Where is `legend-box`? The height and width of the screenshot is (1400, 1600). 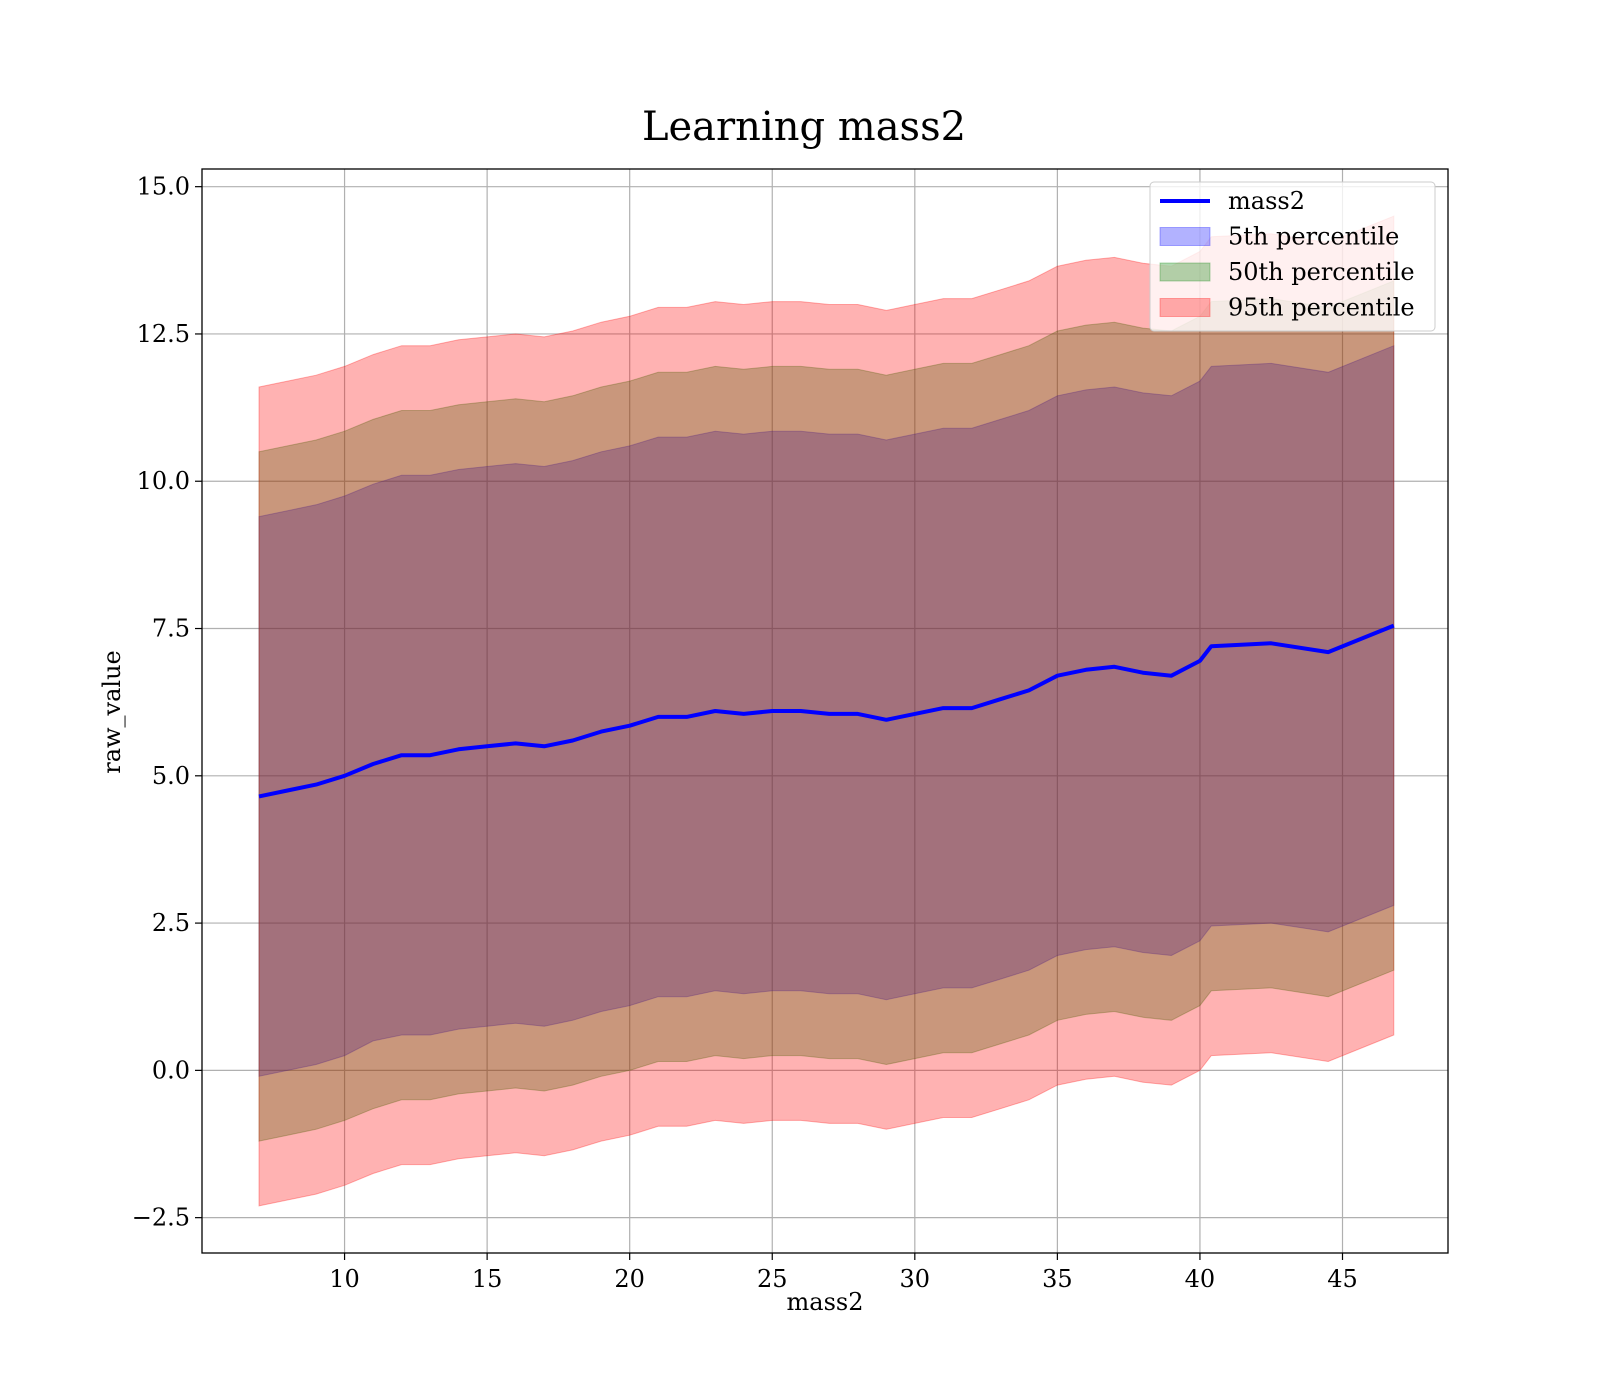 legend-box is located at coordinates (1292, 256).